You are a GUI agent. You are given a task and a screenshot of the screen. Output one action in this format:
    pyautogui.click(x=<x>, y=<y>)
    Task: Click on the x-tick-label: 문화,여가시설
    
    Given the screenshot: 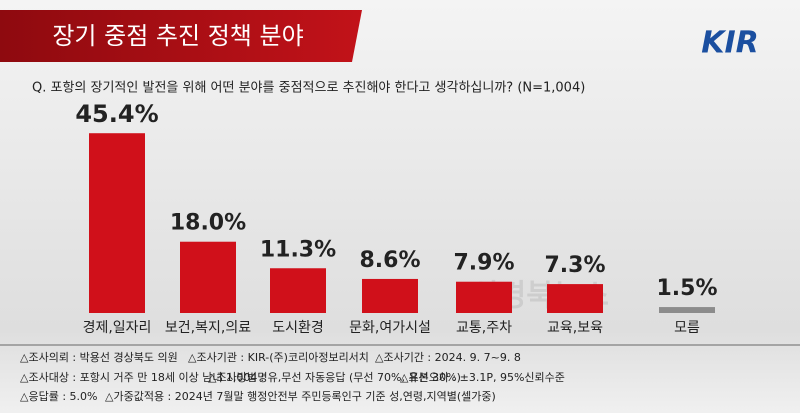 What is the action you would take?
    pyautogui.click(x=390, y=328)
    